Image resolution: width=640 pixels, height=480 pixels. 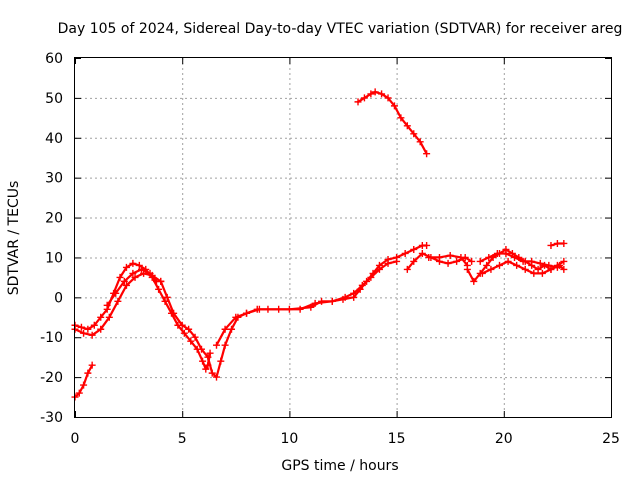 What do you see at coordinates (51, 378) in the screenshot?
I see `y-tick-label: -20` at bounding box center [51, 378].